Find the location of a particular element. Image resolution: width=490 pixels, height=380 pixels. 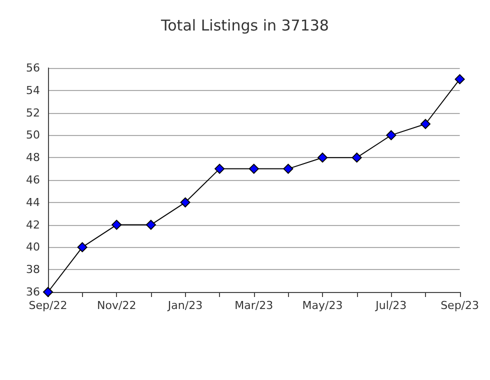

x-tick-label: Nov/22 is located at coordinates (116, 305).